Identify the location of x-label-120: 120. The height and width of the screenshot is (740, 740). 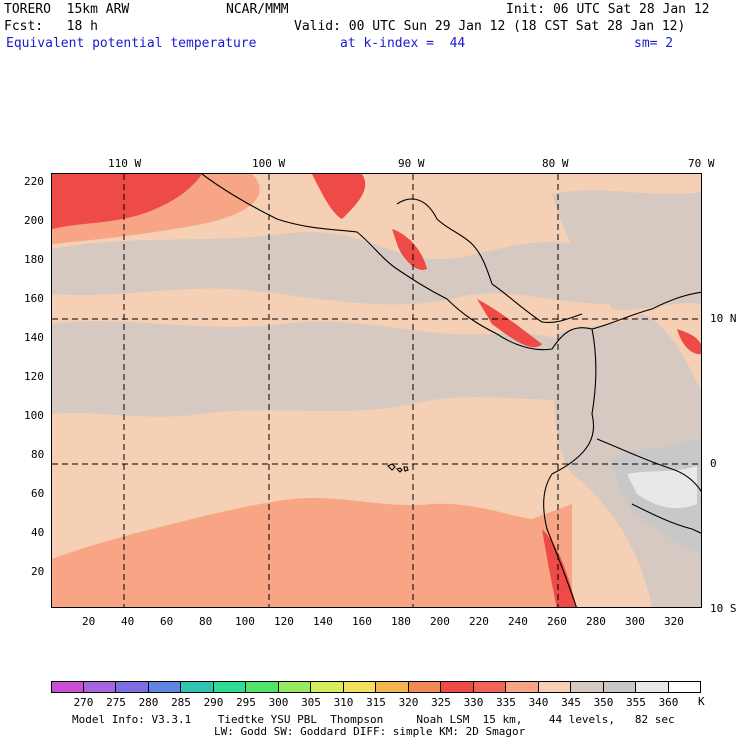
(284, 621).